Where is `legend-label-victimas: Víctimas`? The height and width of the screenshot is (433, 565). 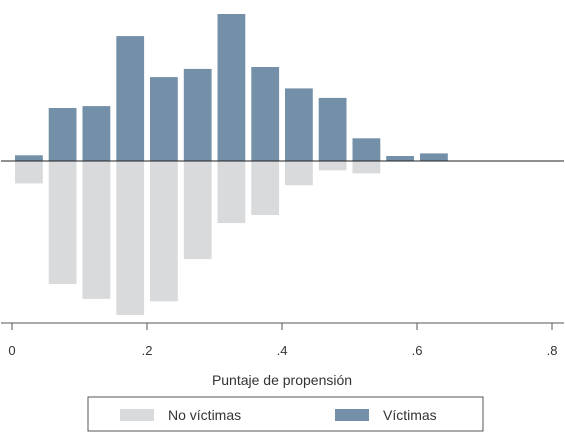
legend-label-victimas: Víctimas is located at coordinates (410, 415).